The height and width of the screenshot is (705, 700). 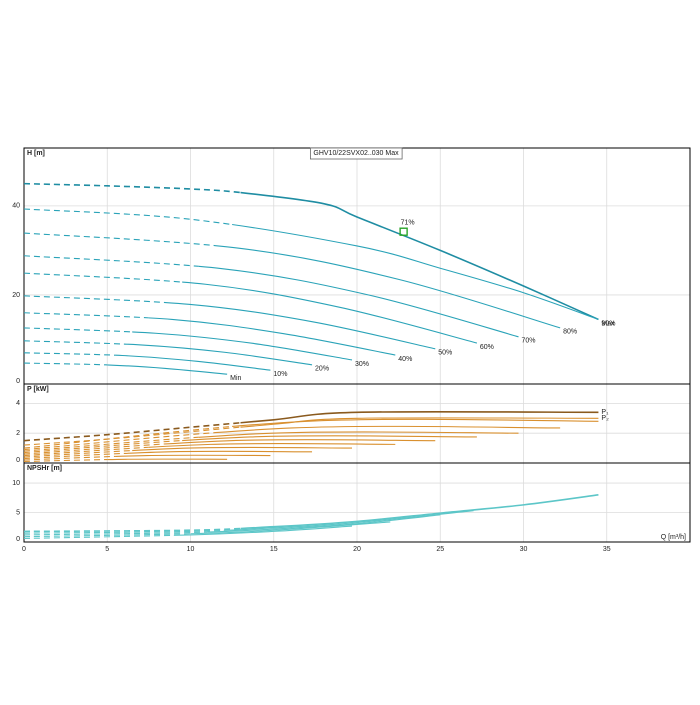 What do you see at coordinates (440, 549) in the screenshot?
I see `x-tick-label: 25` at bounding box center [440, 549].